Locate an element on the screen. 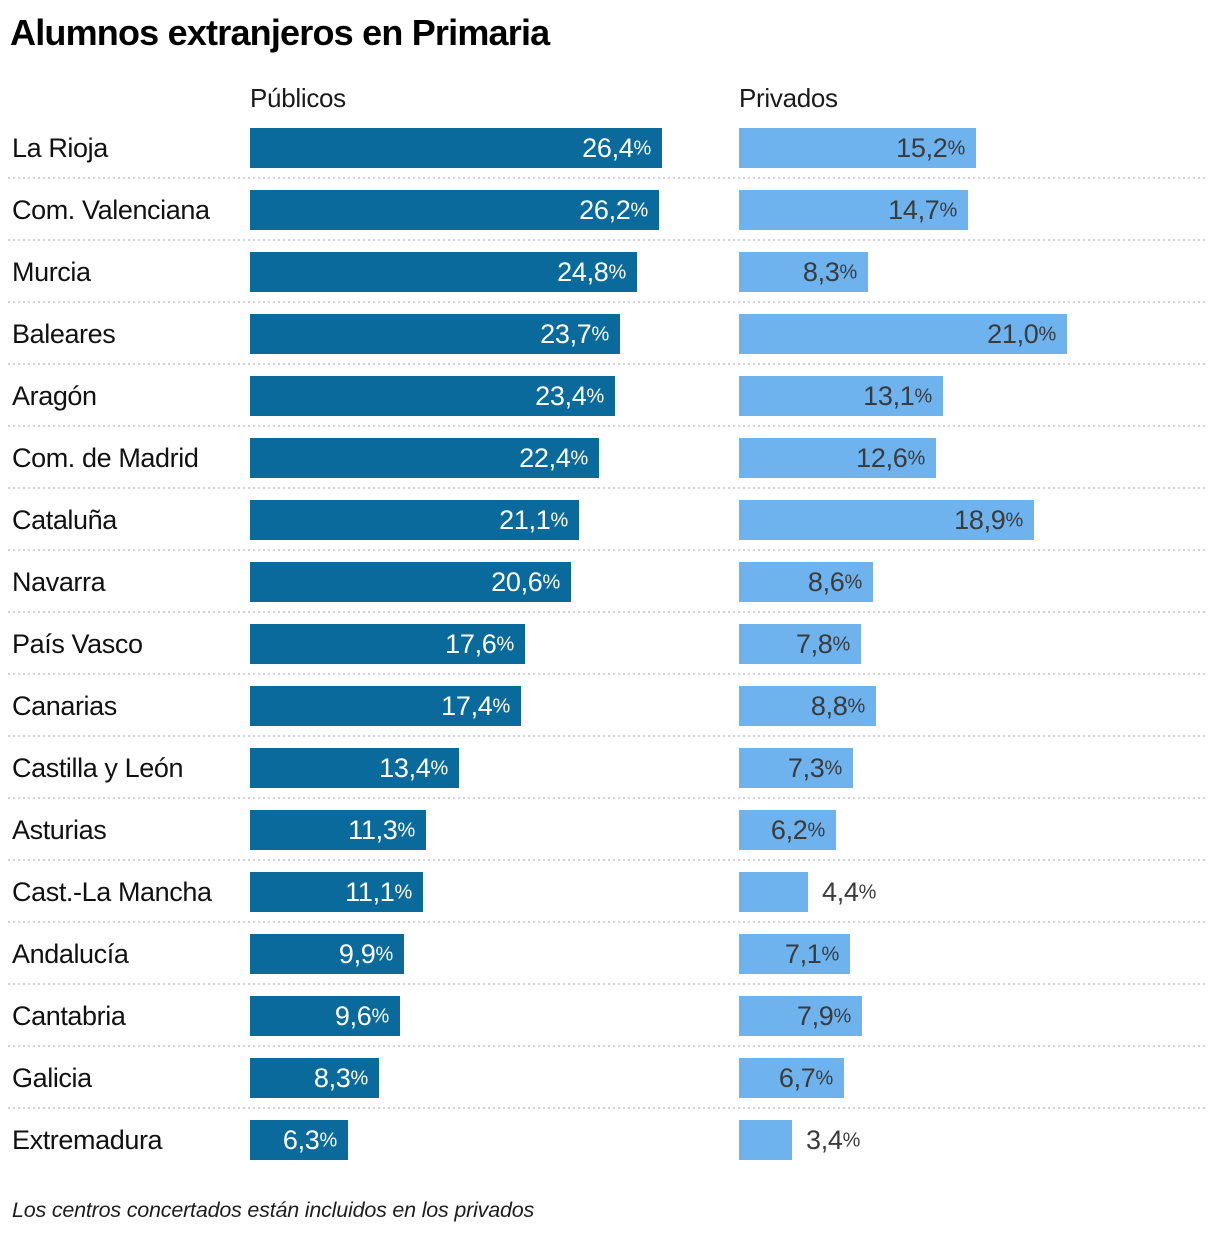 The height and width of the screenshot is (1240, 1220). chart-row: Cast.-La Mancha 11,1% 4,4% is located at coordinates (606, 892).